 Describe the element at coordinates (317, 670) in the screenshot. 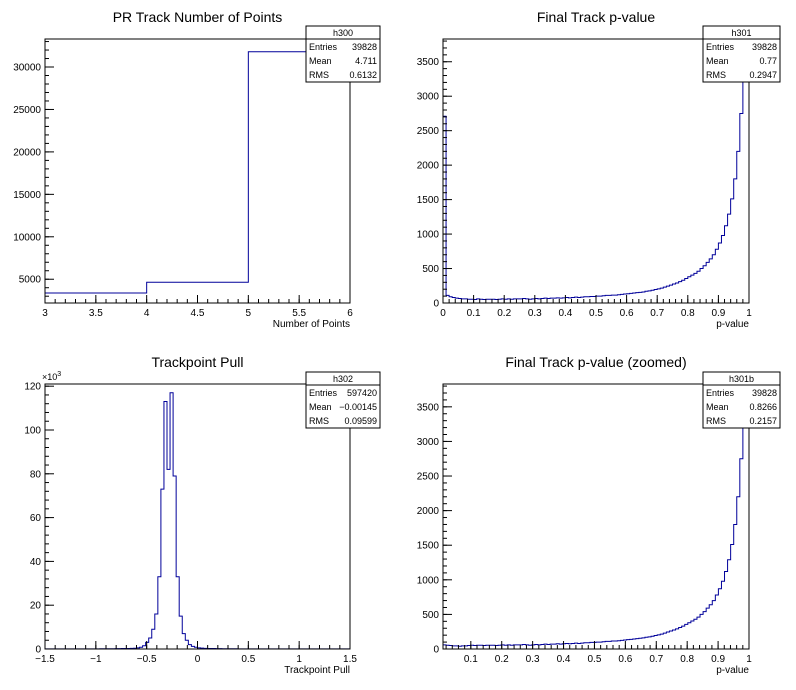

I see `x-axis-label: Trackpoint Pull` at that location.